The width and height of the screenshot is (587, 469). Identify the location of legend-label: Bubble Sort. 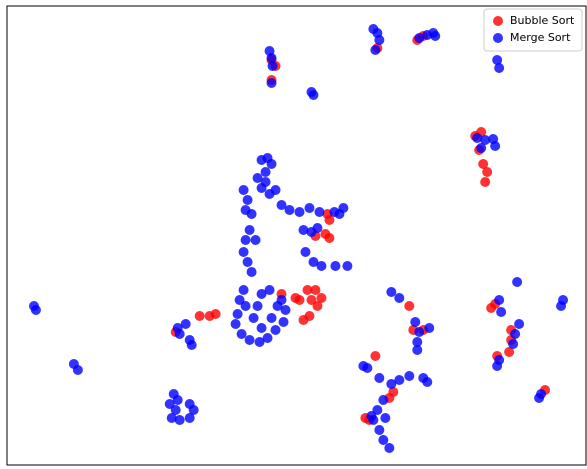
(542, 20).